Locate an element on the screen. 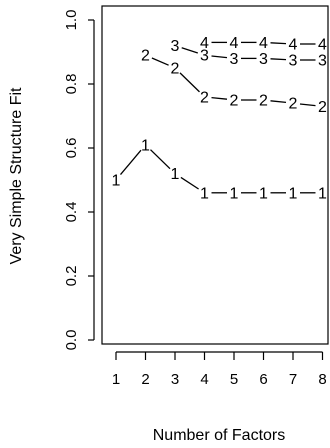  series-3: 3 3 3 3 3 3 is located at coordinates (249, 53).